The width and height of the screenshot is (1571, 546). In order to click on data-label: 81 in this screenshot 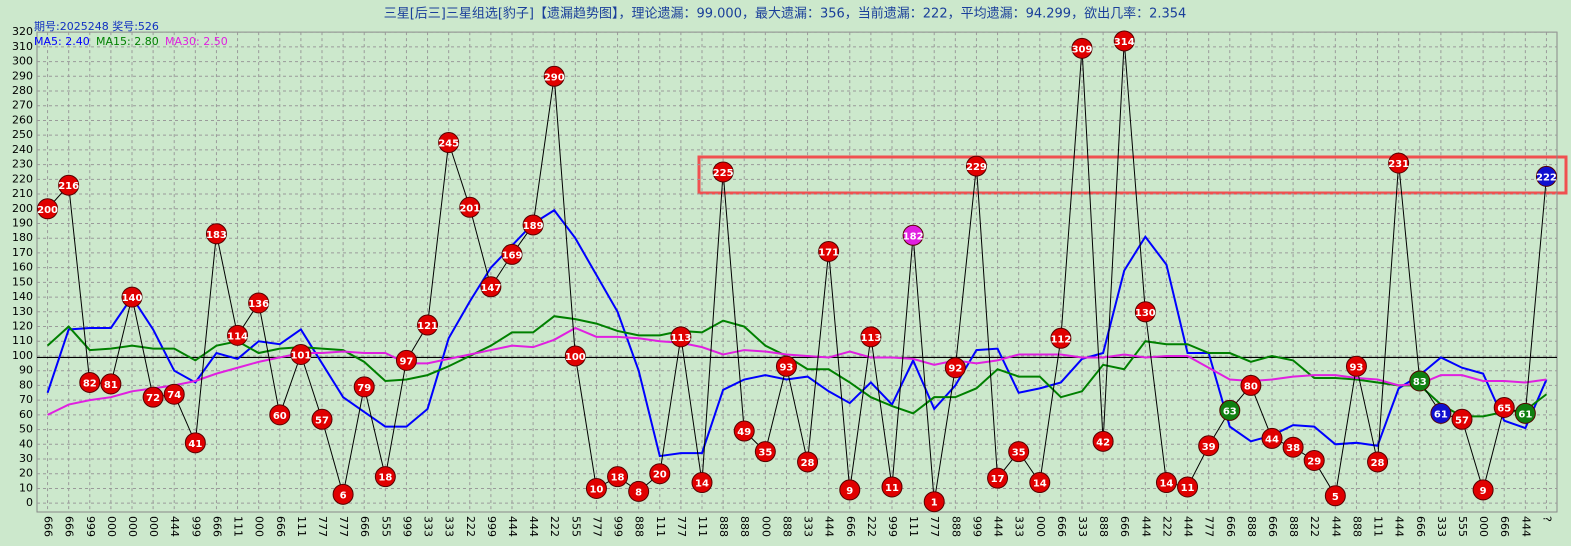, I will do `click(111, 385)`.